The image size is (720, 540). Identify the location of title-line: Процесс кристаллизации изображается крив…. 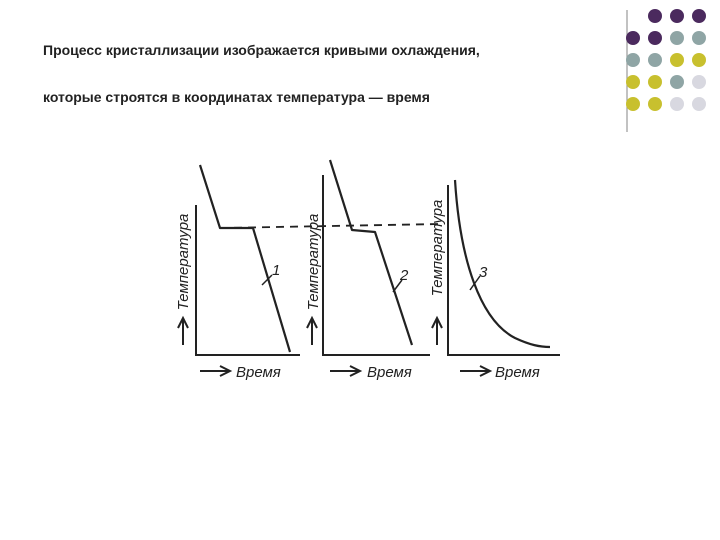
(261, 50).